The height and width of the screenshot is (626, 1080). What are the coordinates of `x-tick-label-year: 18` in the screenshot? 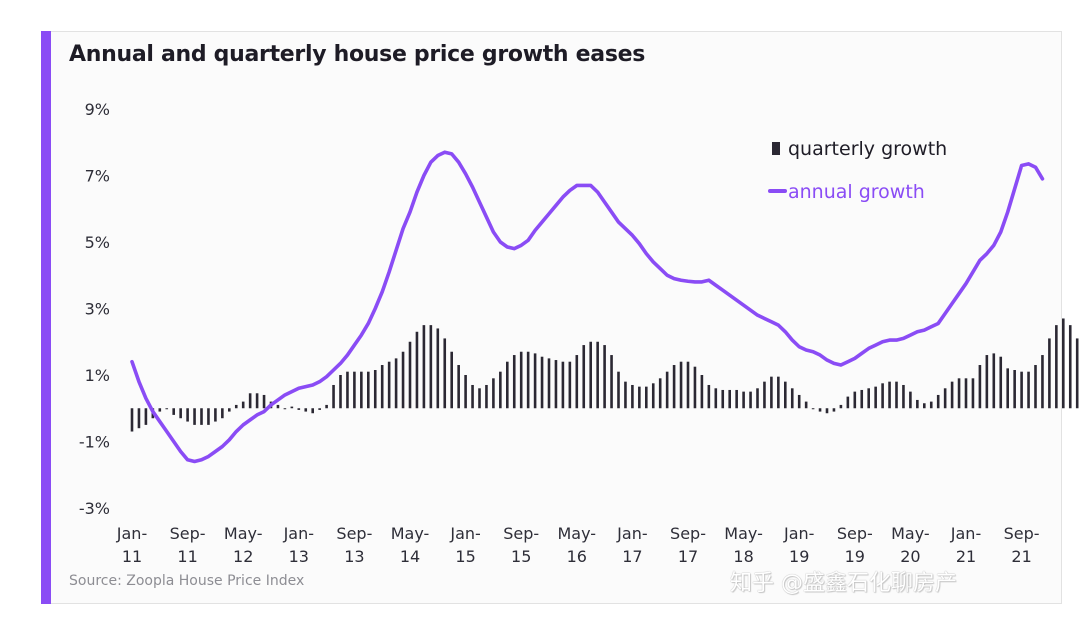 It's located at (743, 556).